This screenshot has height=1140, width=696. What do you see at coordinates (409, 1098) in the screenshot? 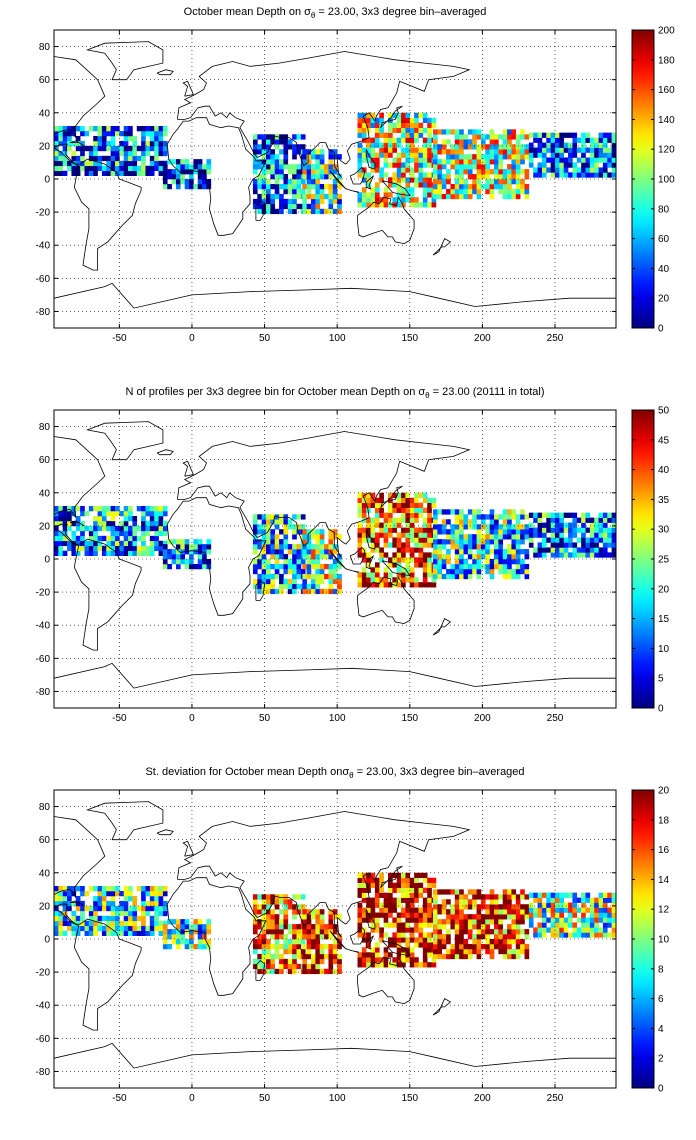
I see `x-tick-label: 150` at bounding box center [409, 1098].